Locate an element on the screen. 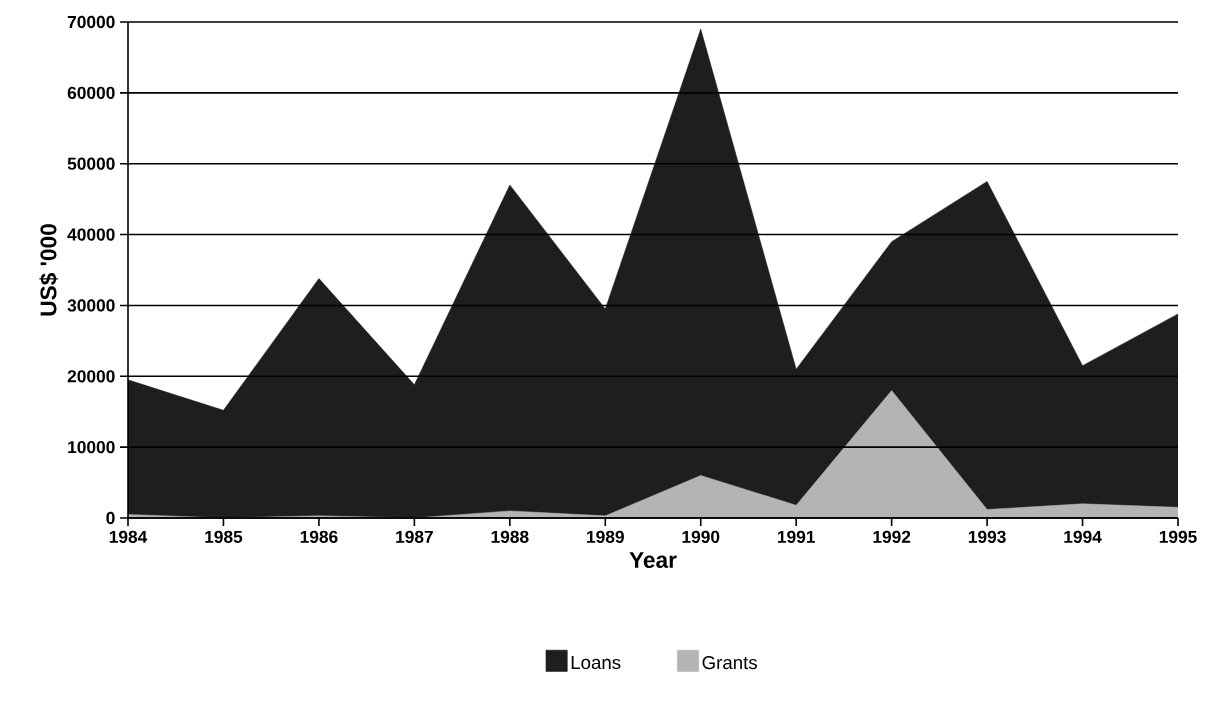 Image resolution: width=1206 pixels, height=704 pixels. x-tick-label: 1988 is located at coordinates (510, 536).